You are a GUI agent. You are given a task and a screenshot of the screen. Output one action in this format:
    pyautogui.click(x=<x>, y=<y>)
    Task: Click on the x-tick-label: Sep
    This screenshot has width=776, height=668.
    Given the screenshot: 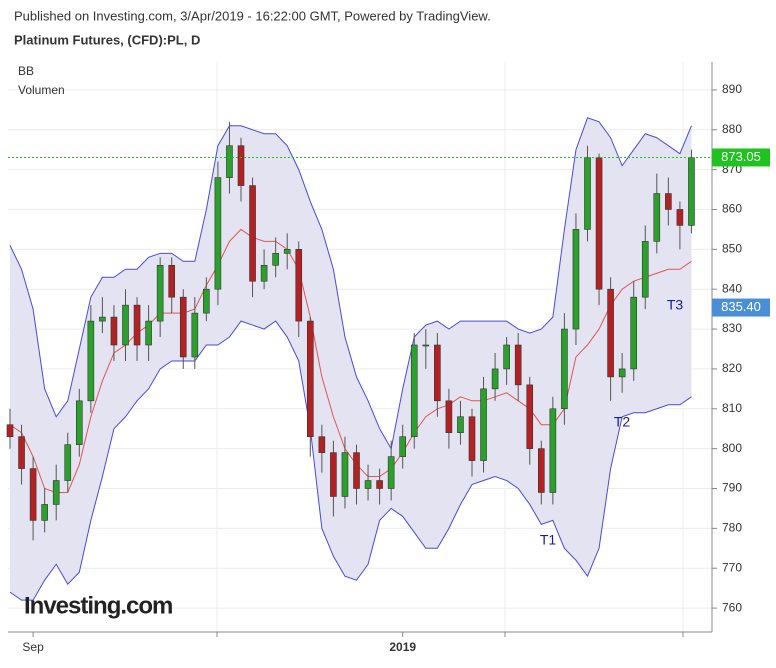 What is the action you would take?
    pyautogui.click(x=33, y=647)
    